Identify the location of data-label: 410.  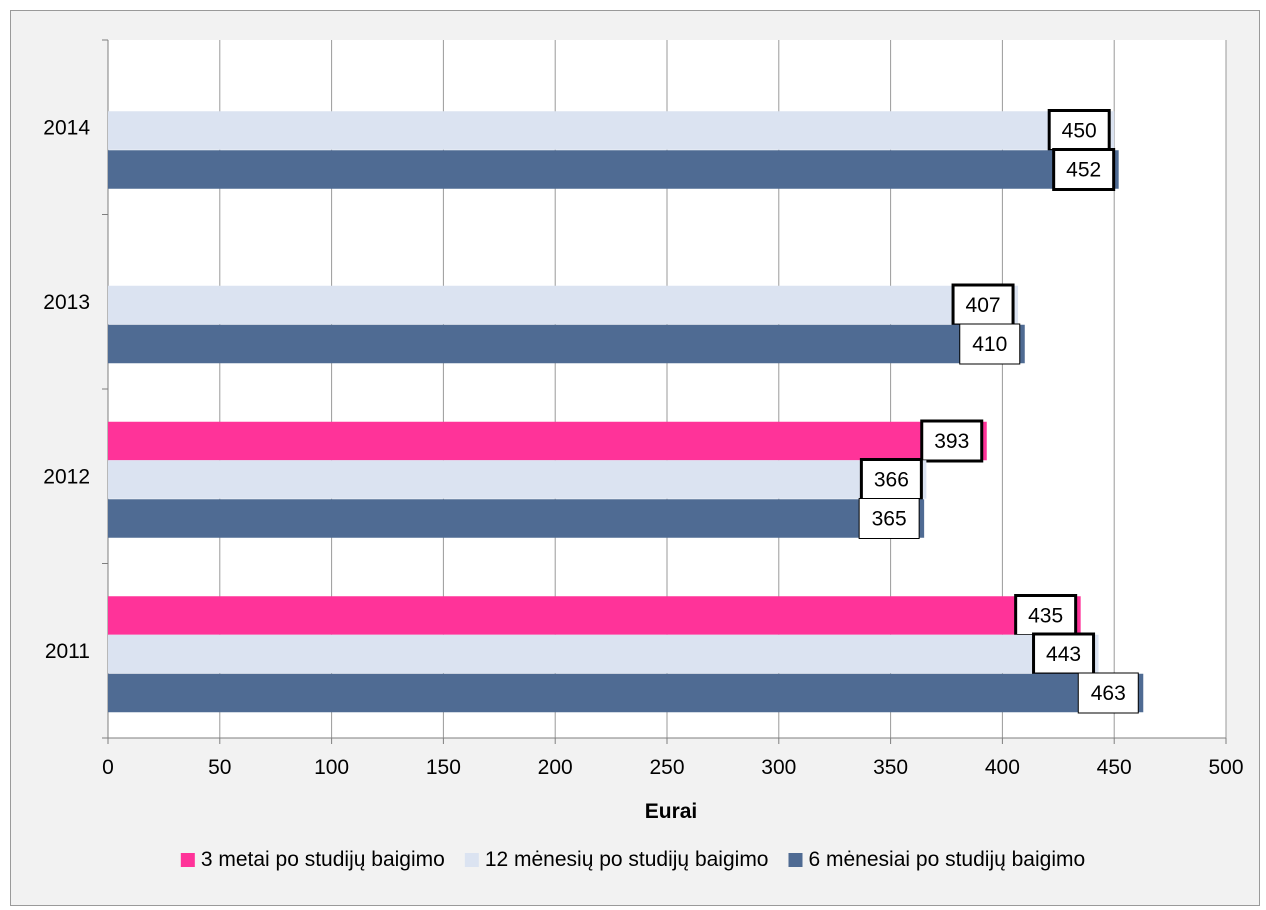
(989, 344).